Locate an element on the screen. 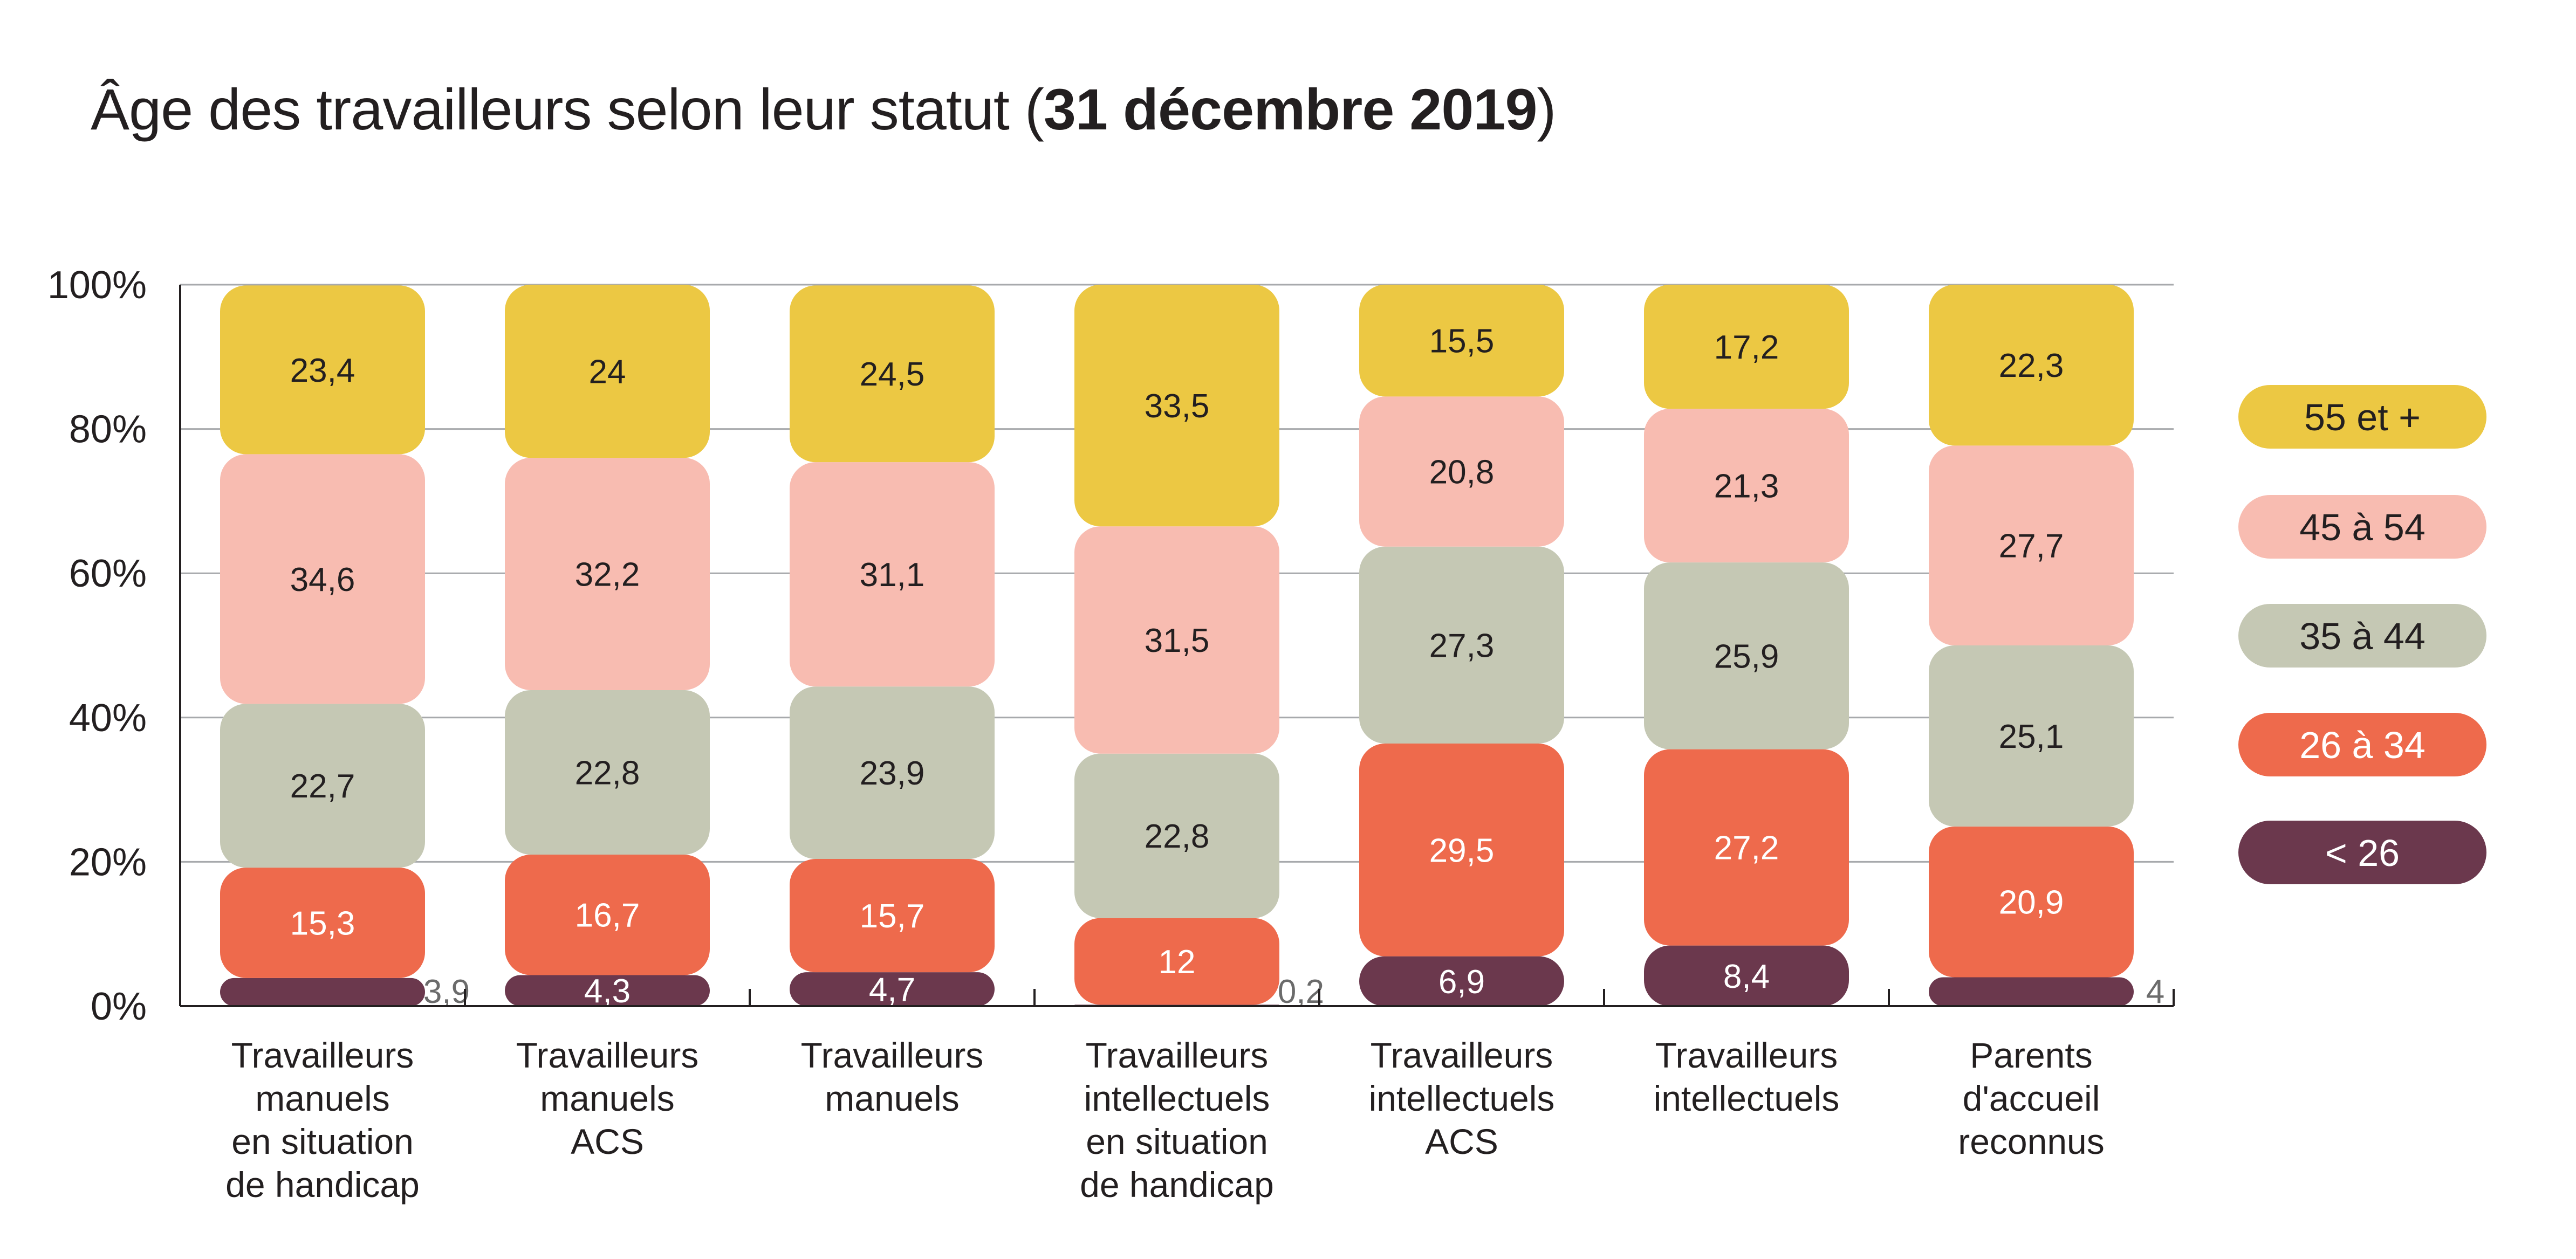 Image resolution: width=2576 pixels, height=1259 pixels. data-label: 6,9 is located at coordinates (1462, 982).